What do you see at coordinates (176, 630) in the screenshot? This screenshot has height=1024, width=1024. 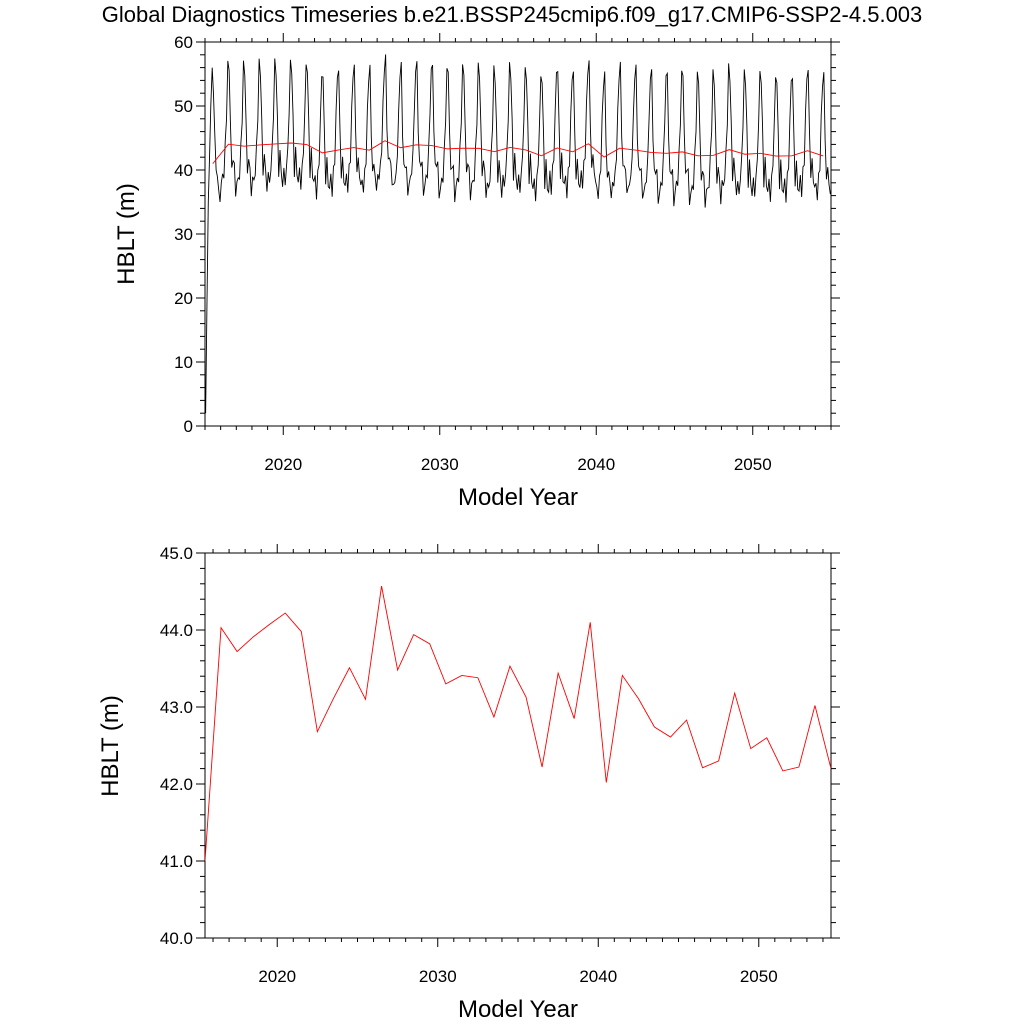 I see `y-tick-label: 44.0` at bounding box center [176, 630].